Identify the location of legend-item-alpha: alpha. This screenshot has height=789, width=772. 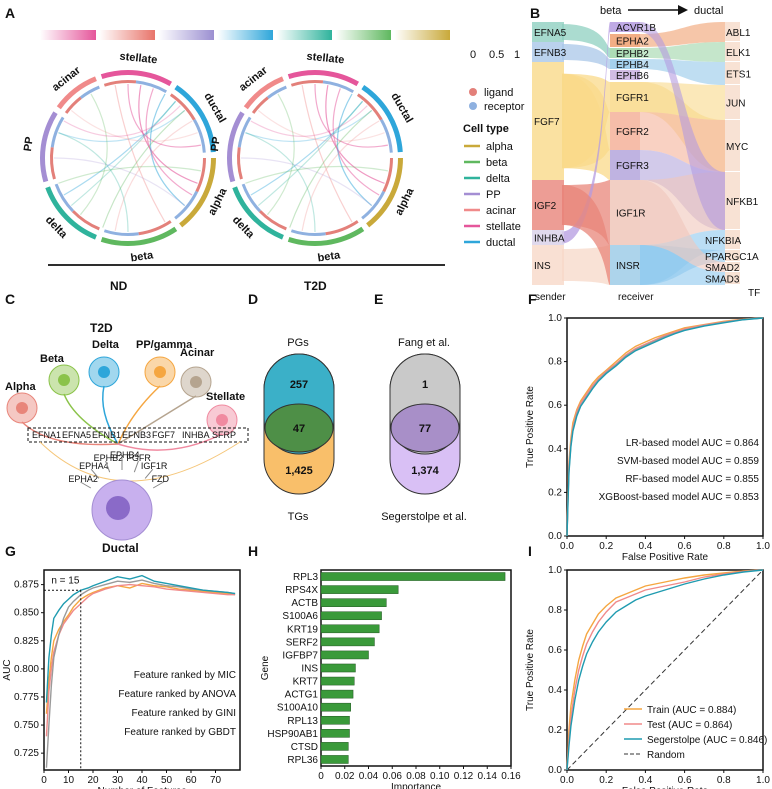
(500, 147).